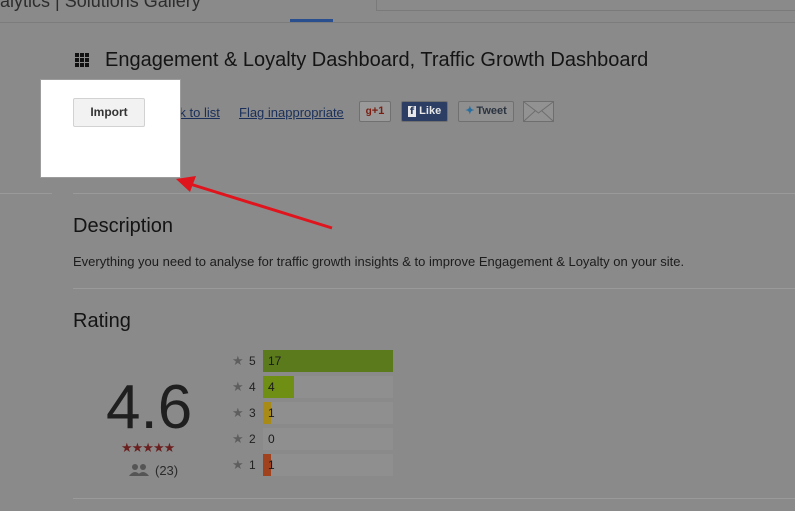  What do you see at coordinates (252, 413) in the screenshot?
I see `star-level: 3` at bounding box center [252, 413].